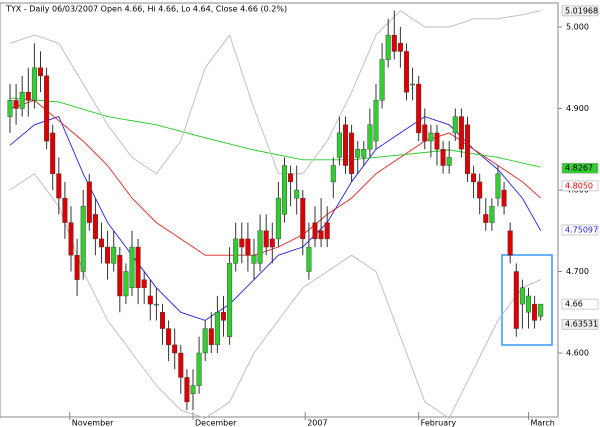 The height and width of the screenshot is (427, 600). What do you see at coordinates (439, 423) in the screenshot?
I see `x-tick-label: February` at bounding box center [439, 423].